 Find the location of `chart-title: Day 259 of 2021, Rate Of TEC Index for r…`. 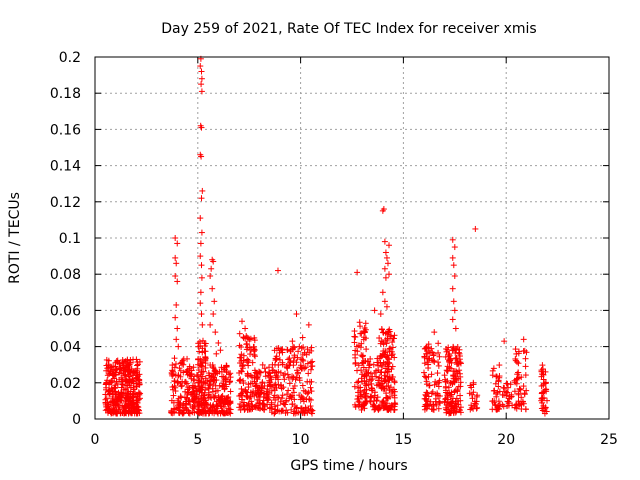

chart-title: Day 259 of 2021, Rate Of TEC Index for r… is located at coordinates (348, 29).